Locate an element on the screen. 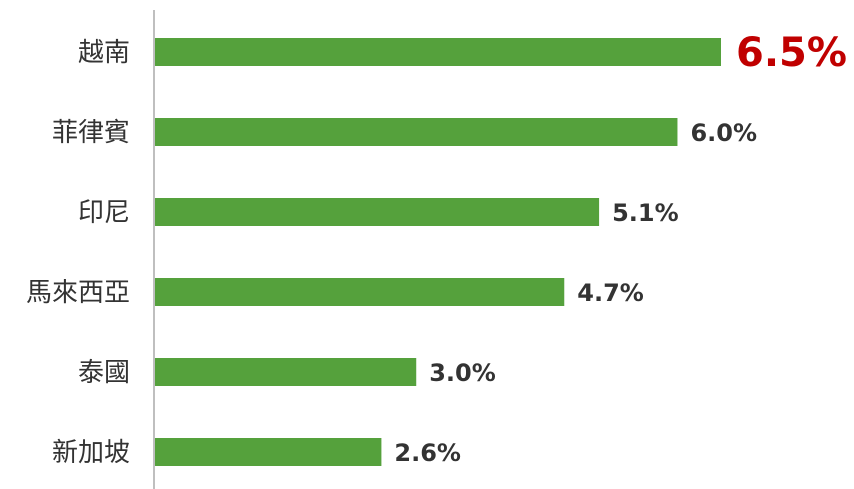 This screenshot has height=489, width=854. category-label: 新加坡 is located at coordinates (91, 453).